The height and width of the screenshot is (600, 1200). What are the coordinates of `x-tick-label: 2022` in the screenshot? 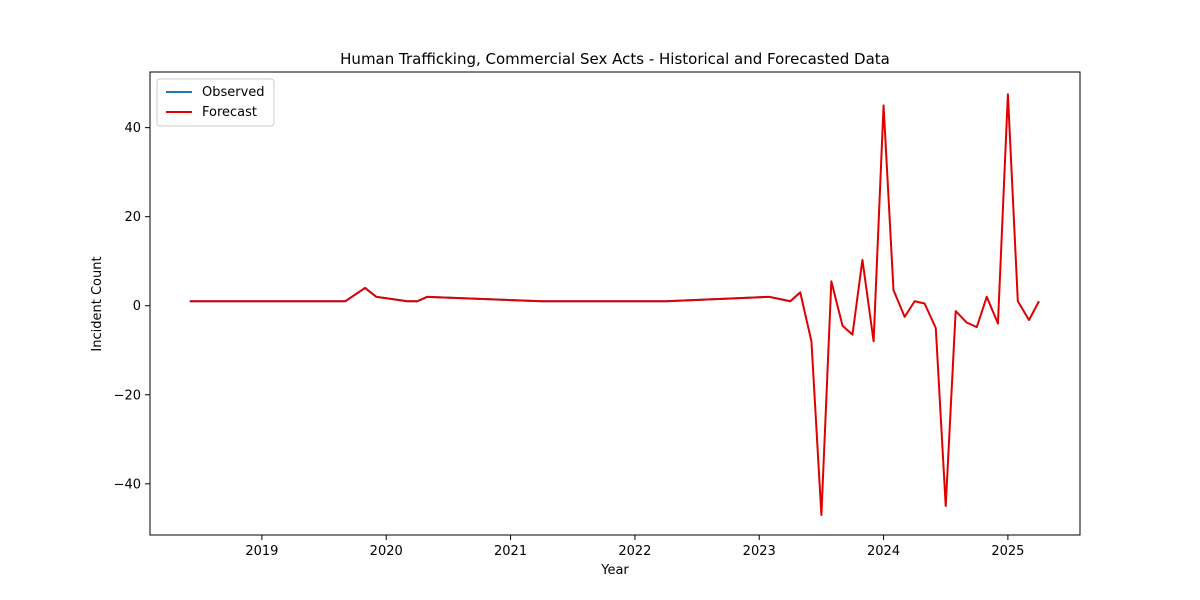 It's located at (634, 551).